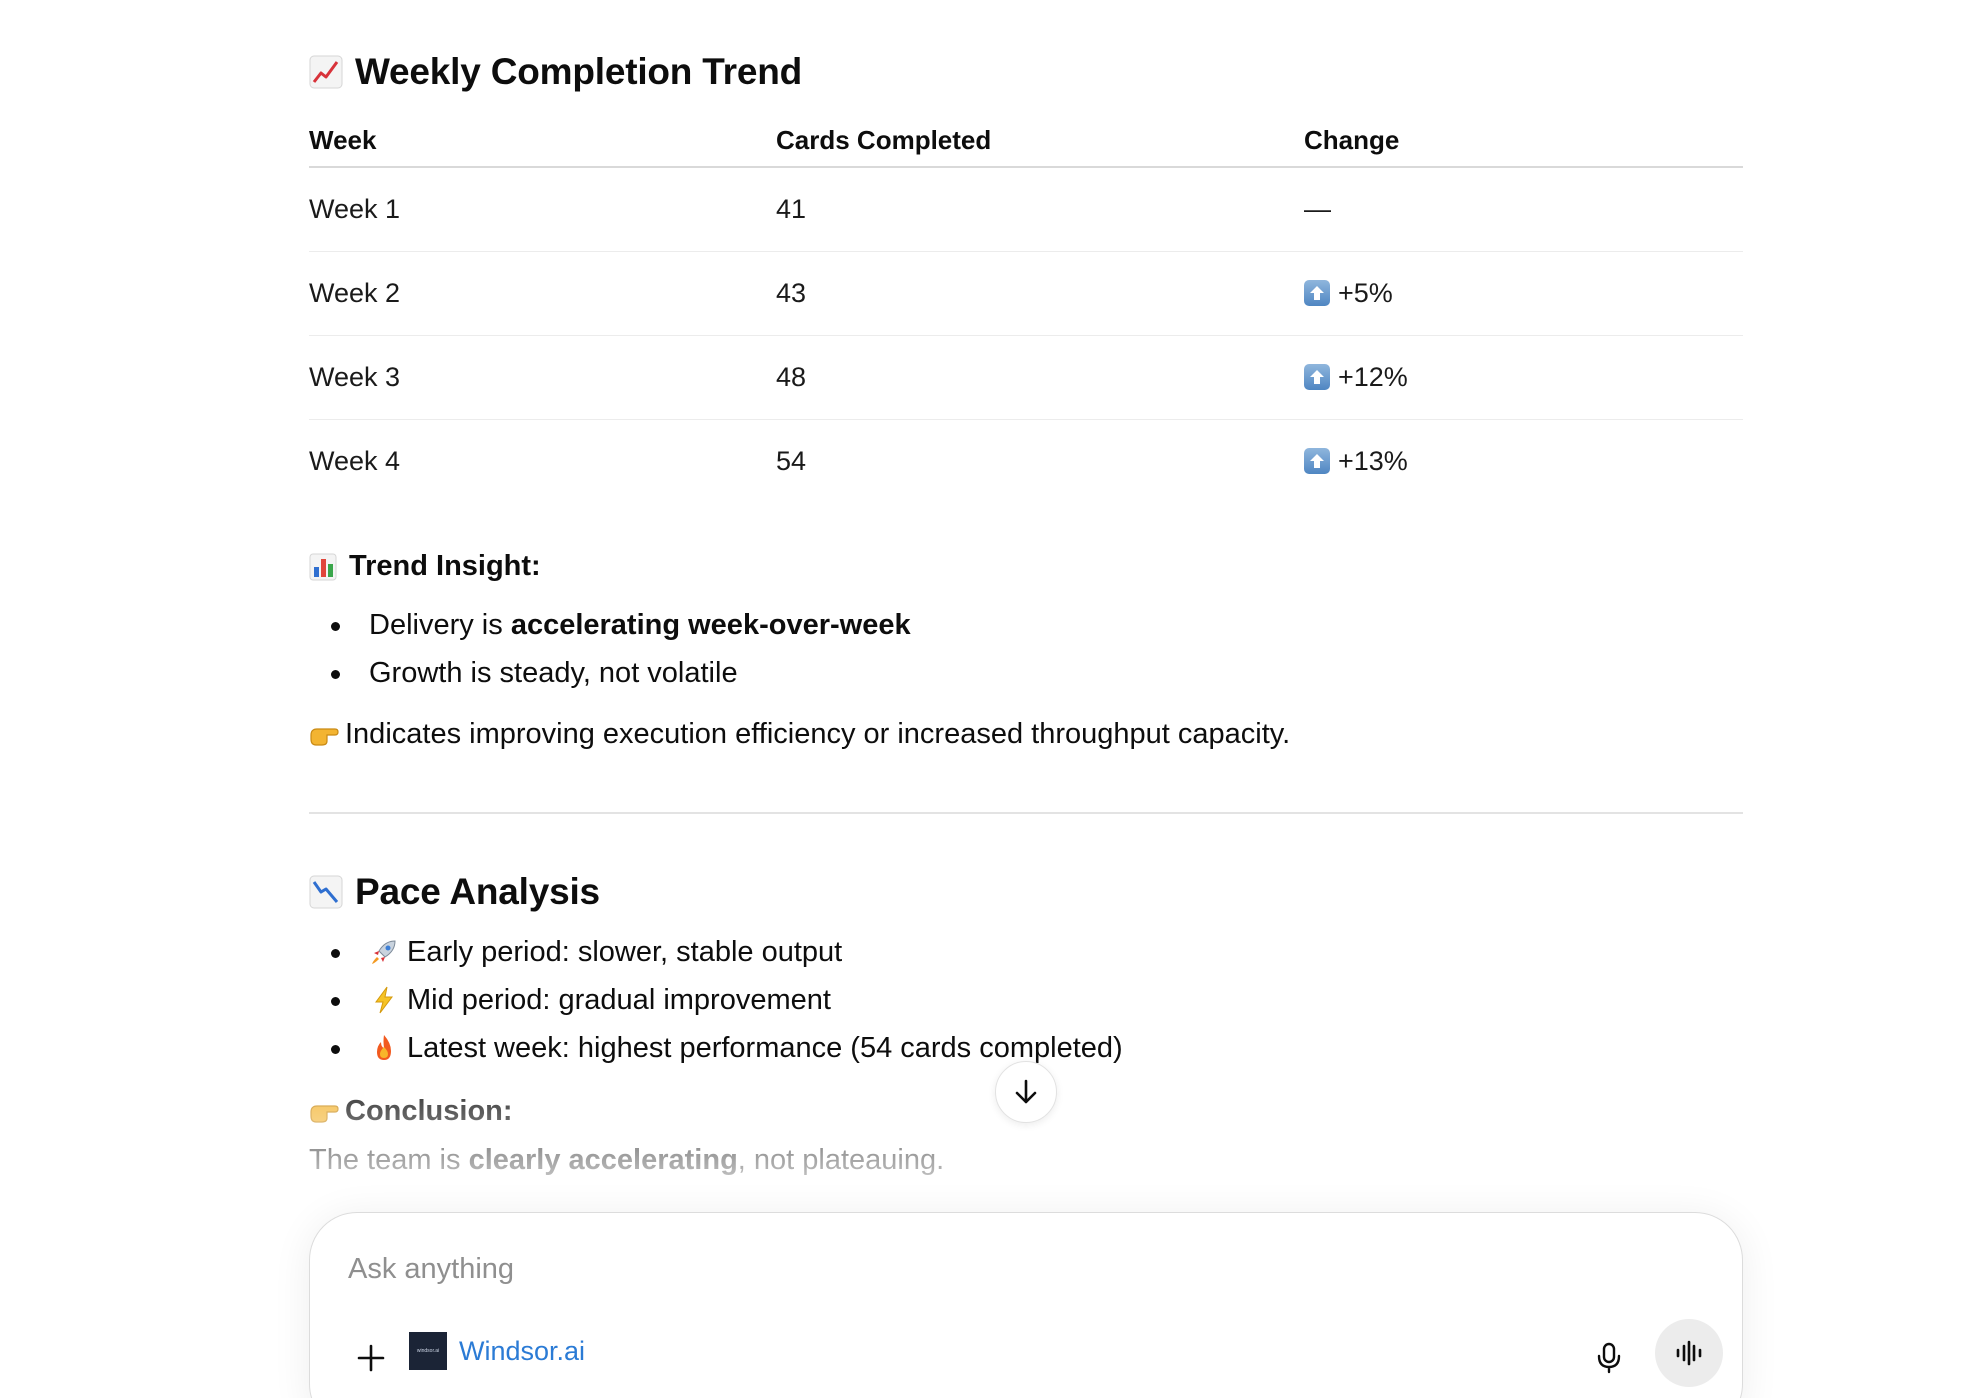  I want to click on column-header-change: Change, so click(1523, 140).